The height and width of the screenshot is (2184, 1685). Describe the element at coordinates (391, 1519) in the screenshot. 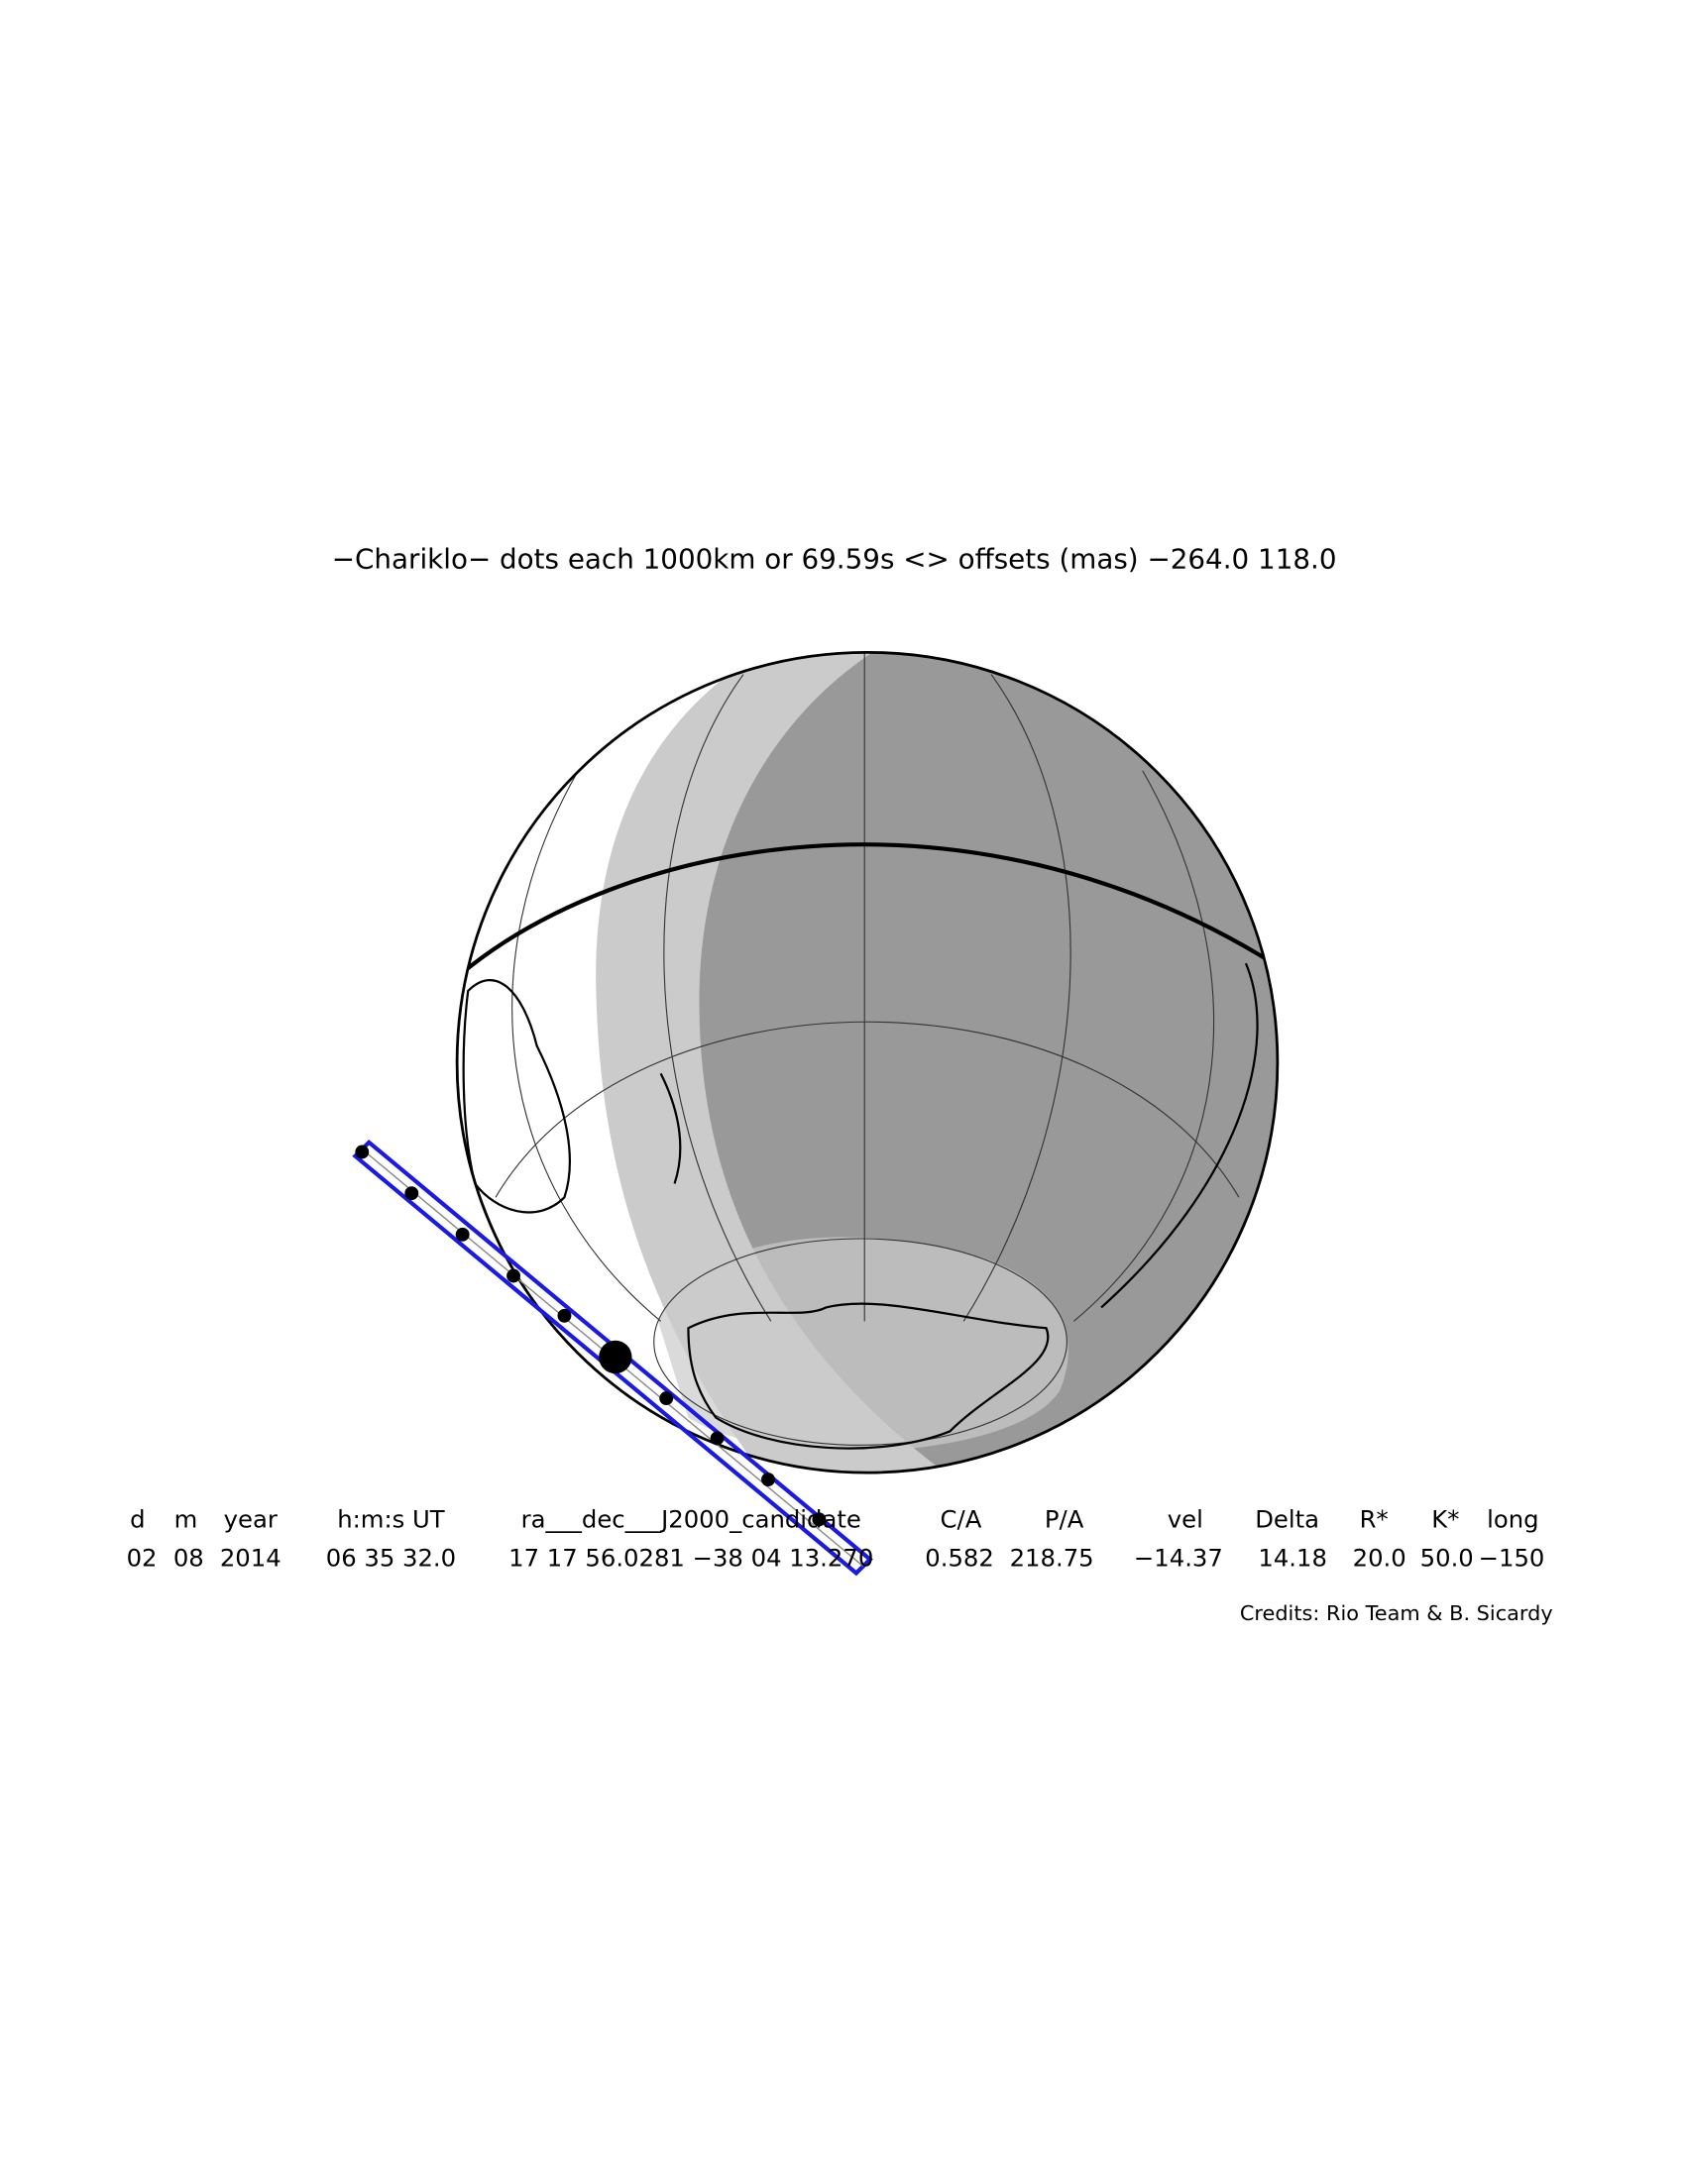

I see `column-header: h:m:s UT` at that location.